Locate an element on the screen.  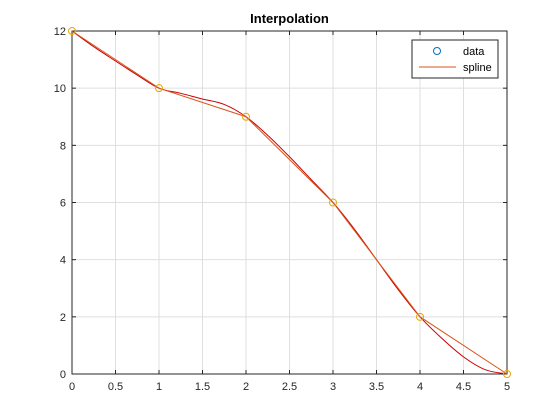
x-tick-label: 0.5 is located at coordinates (115, 387).